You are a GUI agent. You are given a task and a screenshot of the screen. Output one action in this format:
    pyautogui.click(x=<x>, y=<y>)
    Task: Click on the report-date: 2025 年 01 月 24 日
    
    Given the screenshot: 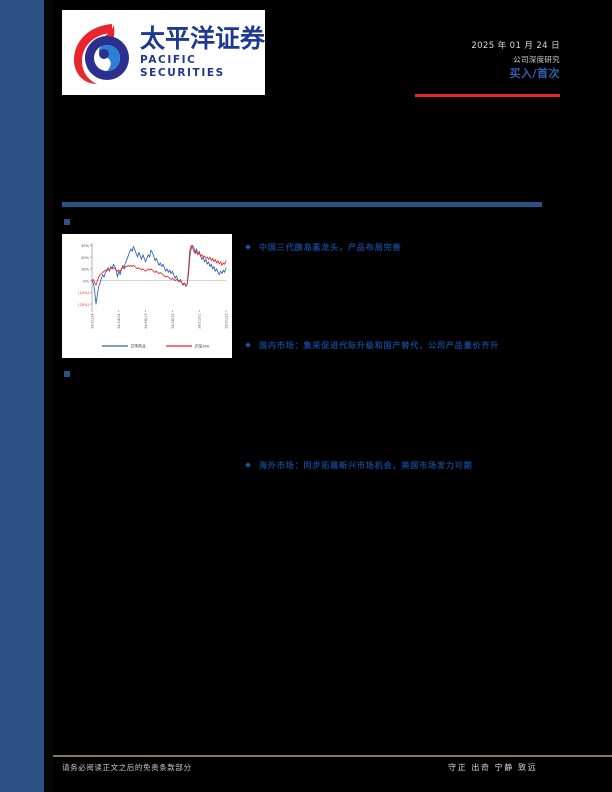 What is the action you would take?
    pyautogui.click(x=515, y=46)
    